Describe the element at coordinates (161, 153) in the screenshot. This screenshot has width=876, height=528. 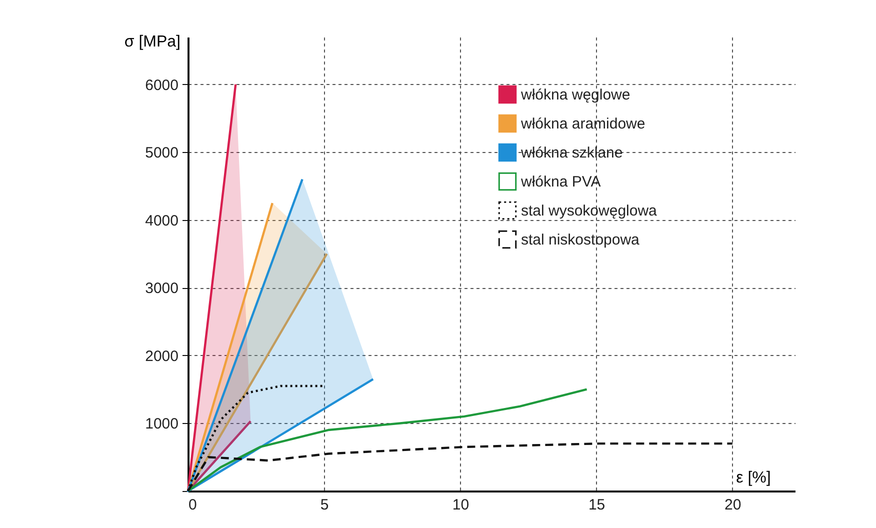
I see `y-tick-label: 5000` at that location.